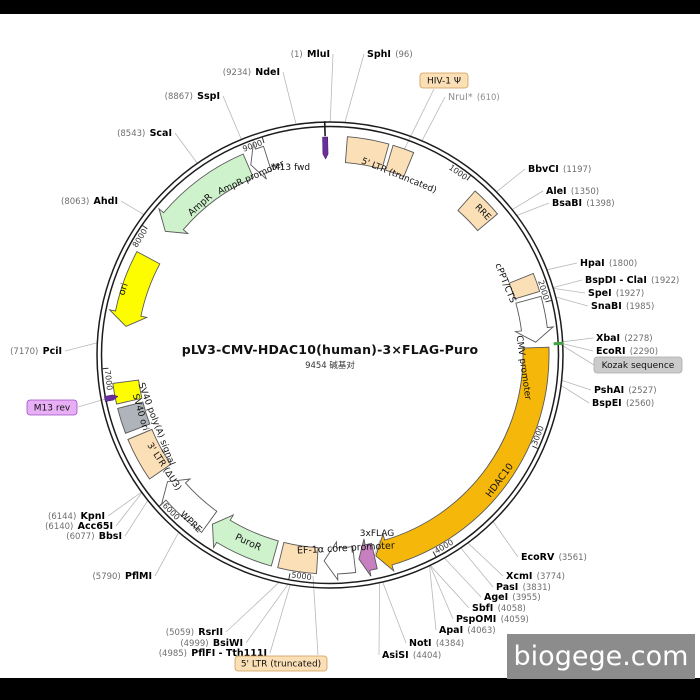 This screenshot has height=700, width=700. What do you see at coordinates (134, 417) in the screenshot?
I see `feature-sv40-ori` at bounding box center [134, 417].